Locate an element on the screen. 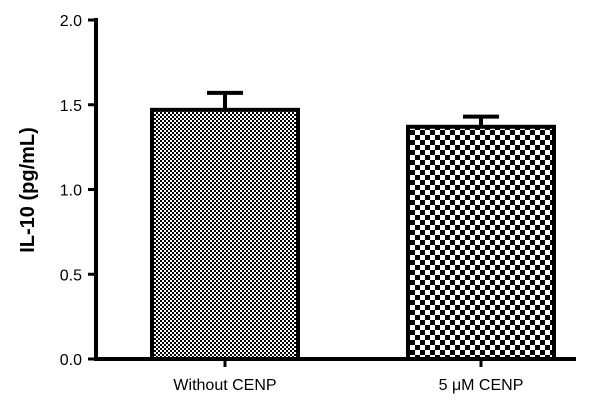 This screenshot has height=403, width=598. x-category-label: 5 μM CENP is located at coordinates (481, 385).